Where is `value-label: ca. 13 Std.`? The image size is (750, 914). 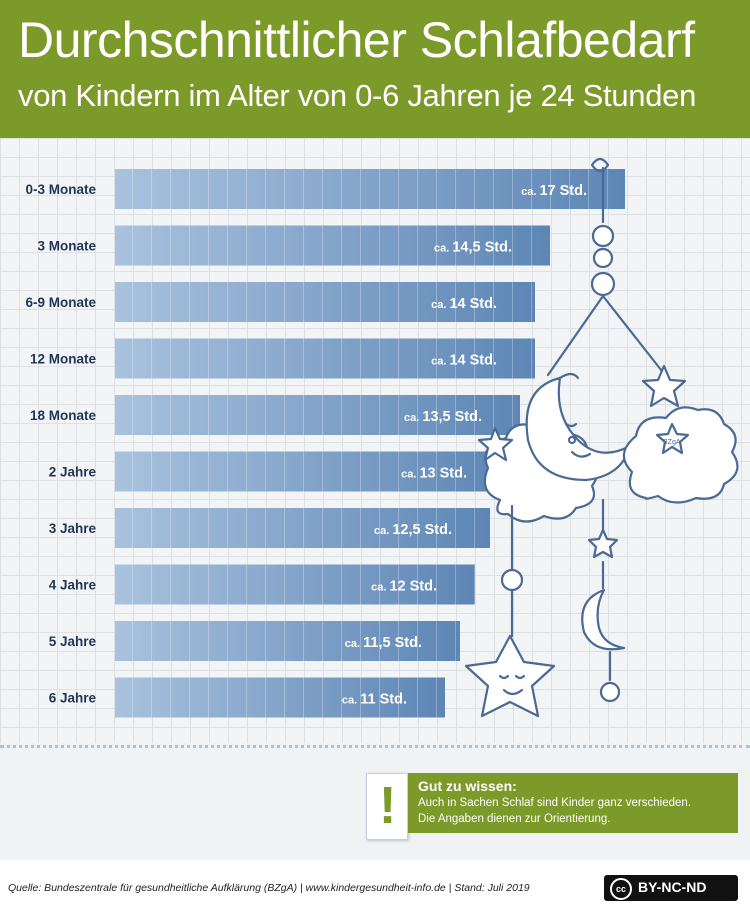
value-label: ca. 13 Std. is located at coordinates (434, 474).